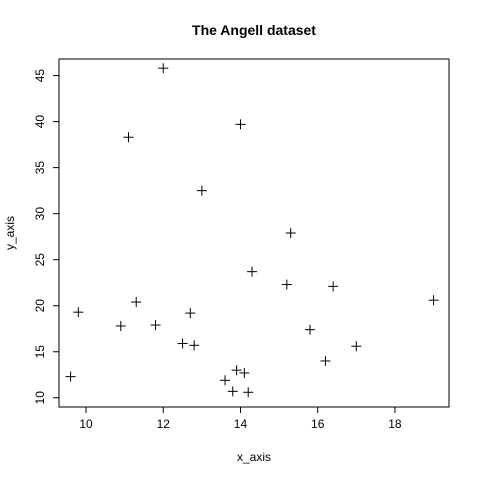  I want to click on y-tick-label: 35, so click(40, 168).